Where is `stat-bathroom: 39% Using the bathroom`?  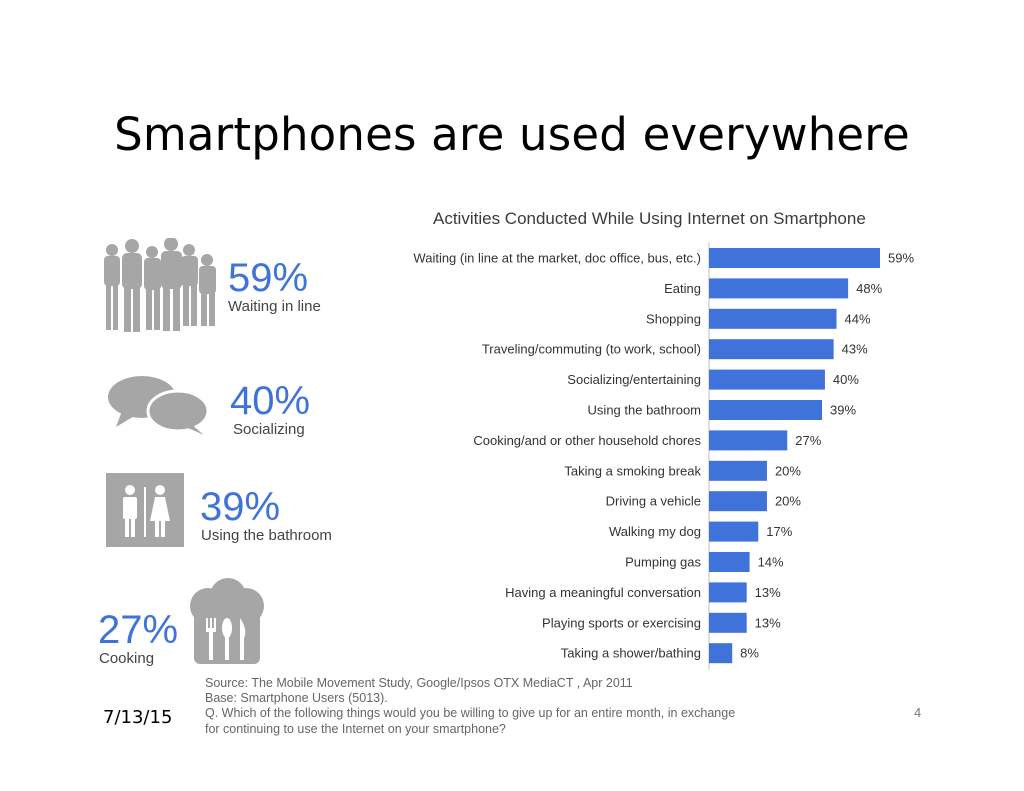
stat-bathroom: 39% Using the bathroom is located at coordinates (266, 516).